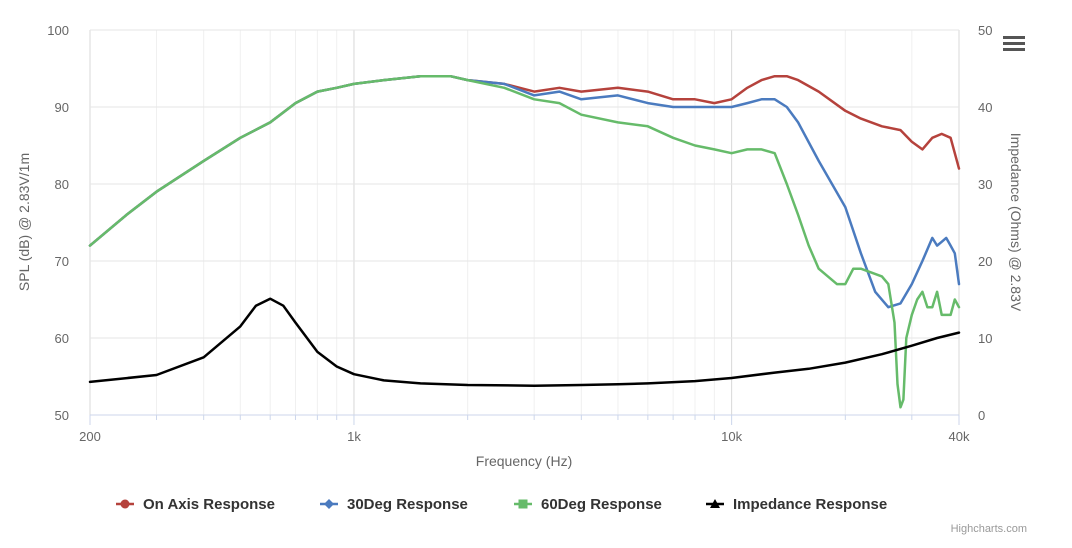 Image resolution: width=1072 pixels, height=548 pixels. What do you see at coordinates (715, 503) in the screenshot?
I see `triangle-marker-icon` at bounding box center [715, 503].